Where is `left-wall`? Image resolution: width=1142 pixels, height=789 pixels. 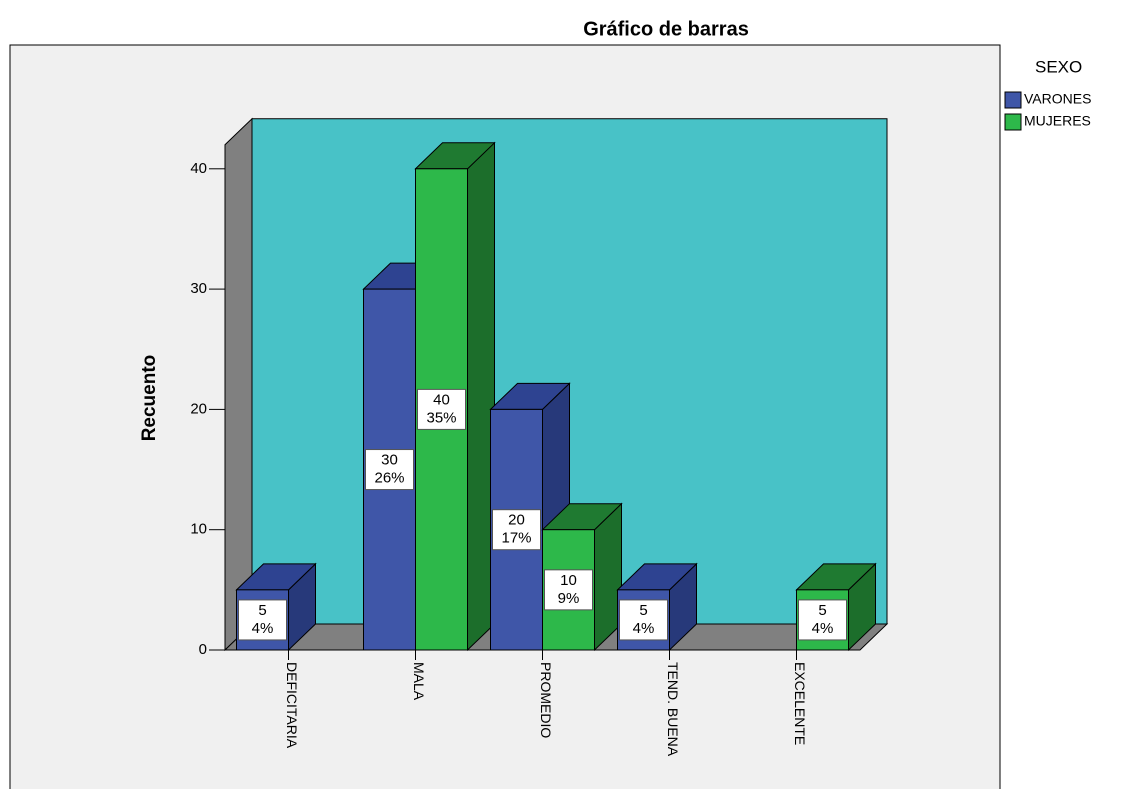
left-wall is located at coordinates (238, 384).